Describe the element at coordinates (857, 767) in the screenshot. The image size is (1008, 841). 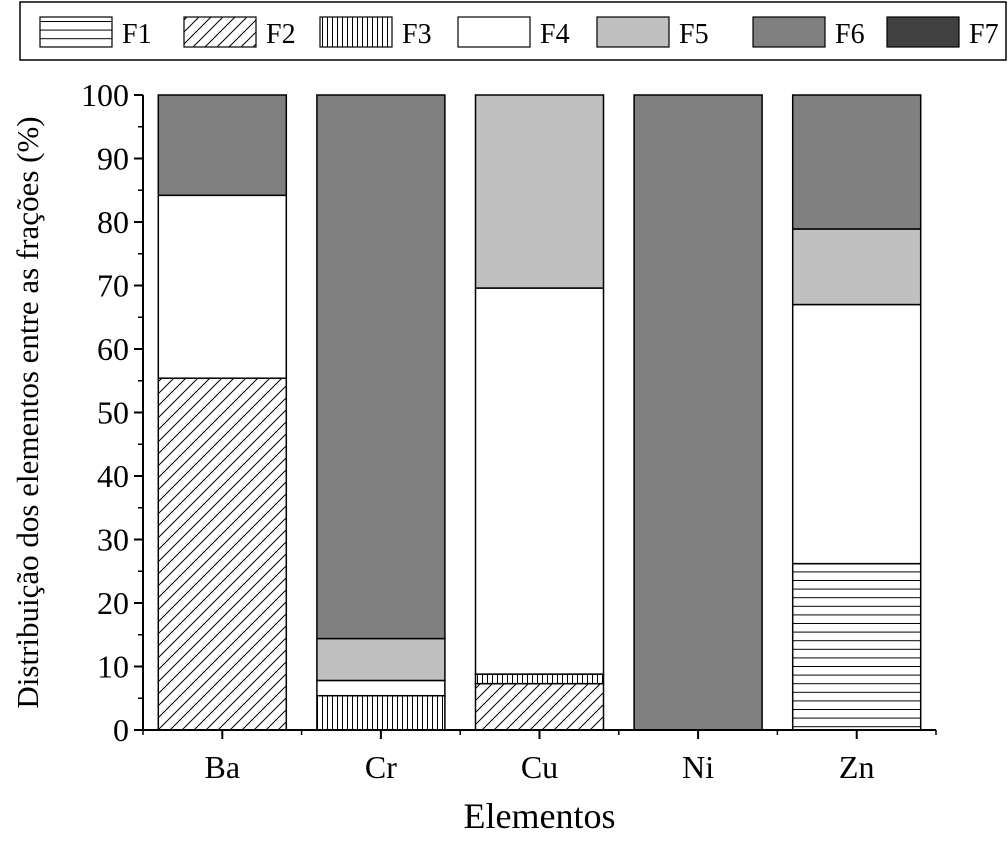
I see `x-tick-label-zn: Zn` at that location.